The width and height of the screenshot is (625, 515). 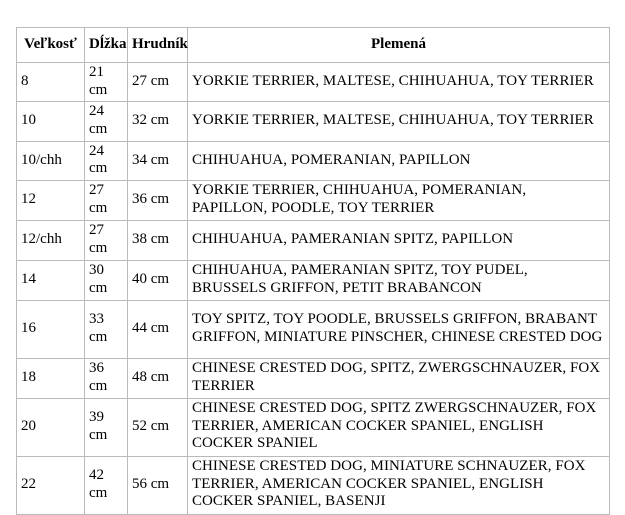 I want to click on column-header-breeds: Plemená, so click(x=399, y=45).